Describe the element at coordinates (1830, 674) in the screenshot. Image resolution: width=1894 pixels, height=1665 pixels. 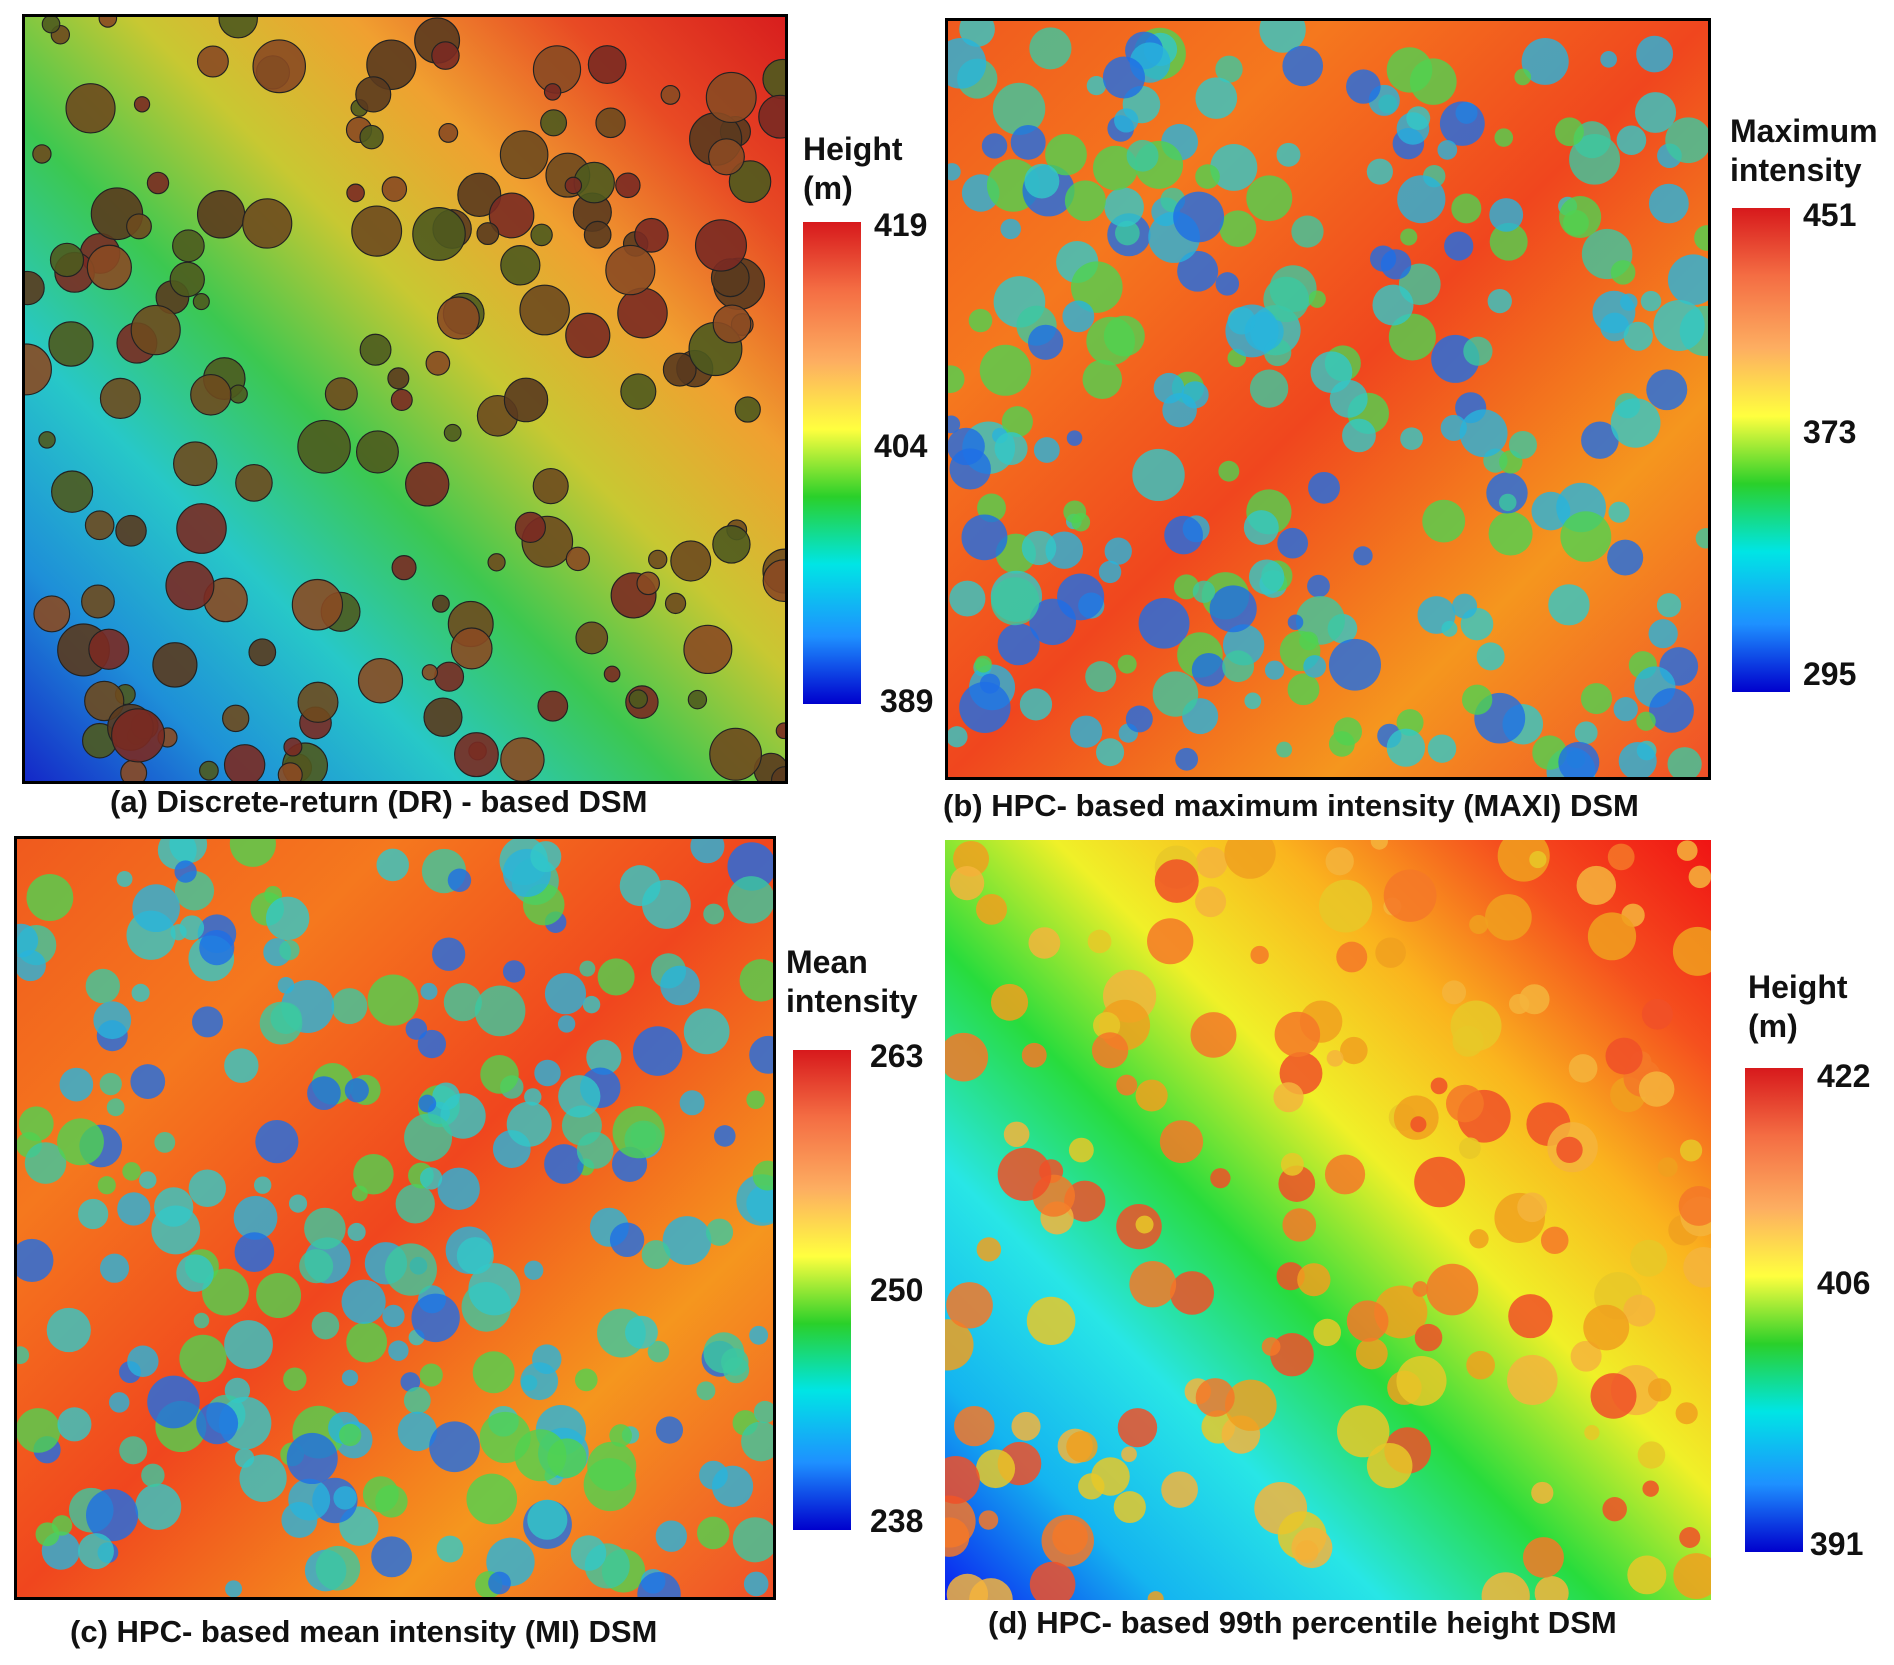
I see `tick-min-b: 295` at that location.